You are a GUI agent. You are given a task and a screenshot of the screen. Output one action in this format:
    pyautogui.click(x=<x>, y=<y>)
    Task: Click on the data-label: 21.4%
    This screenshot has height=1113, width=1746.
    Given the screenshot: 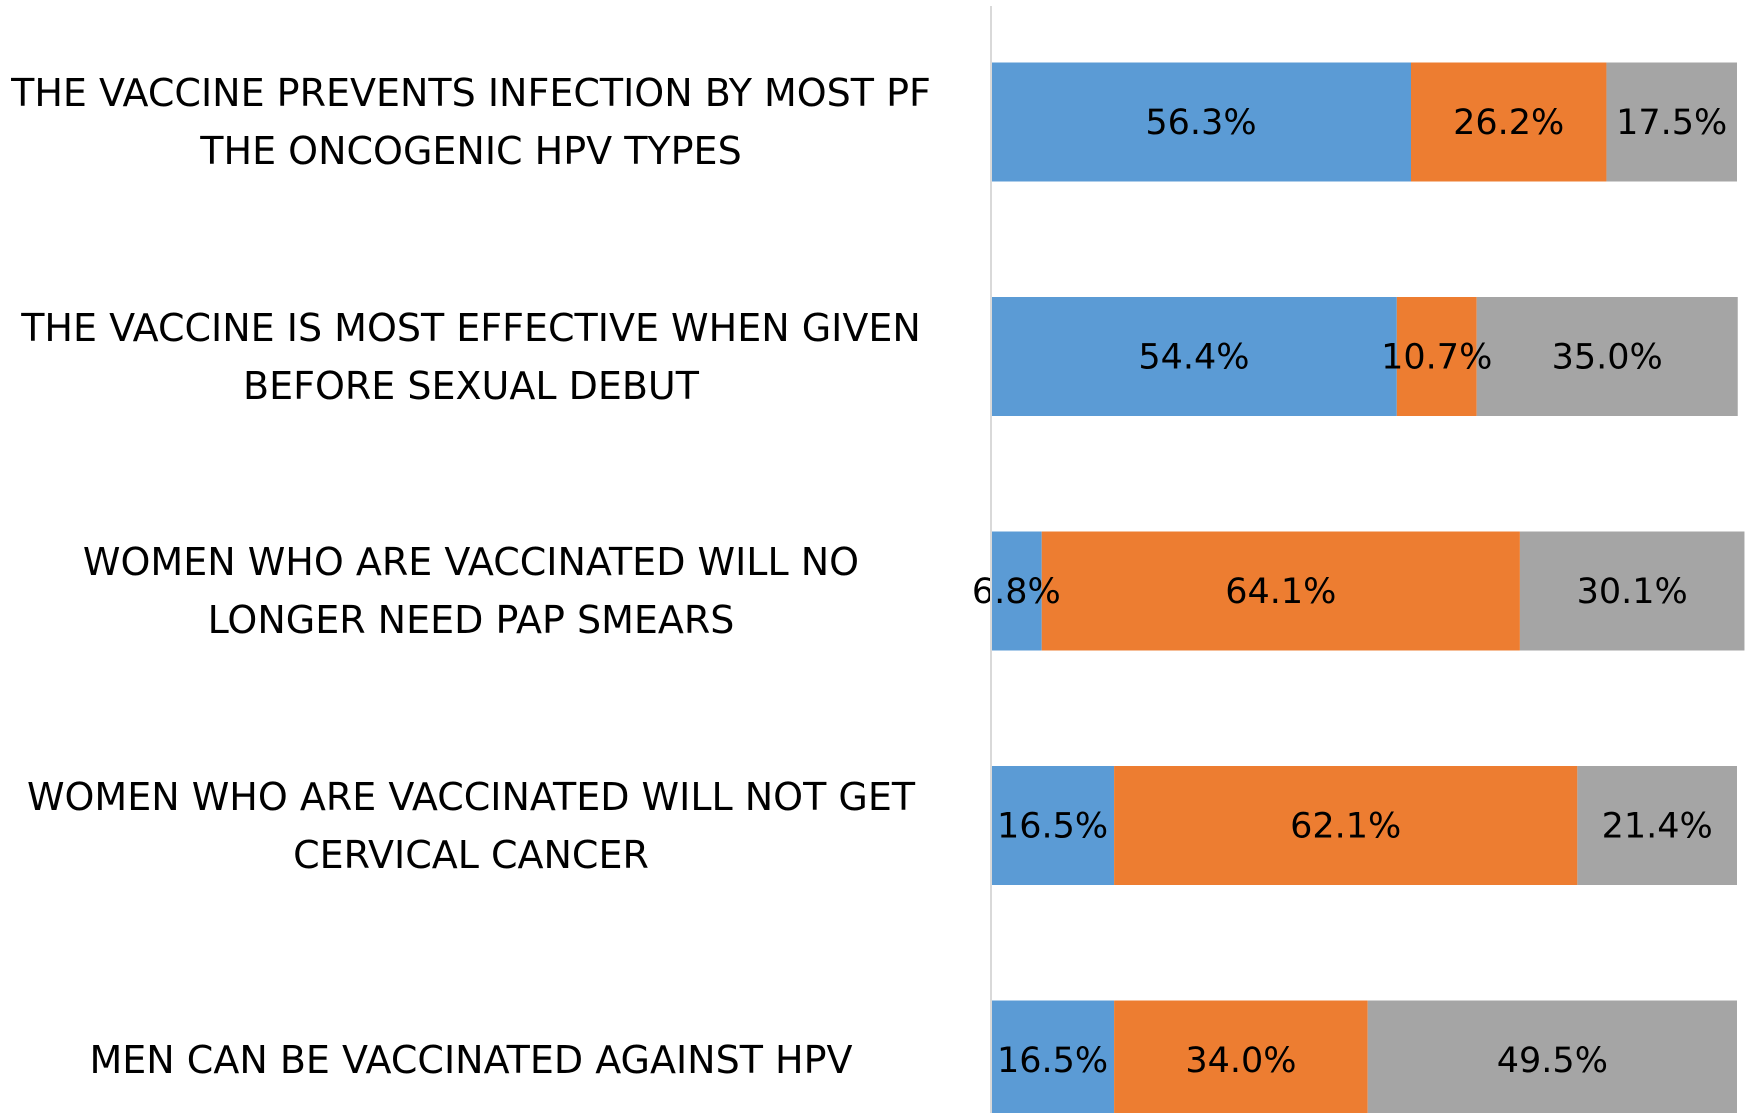 What is the action you would take?
    pyautogui.click(x=1657, y=827)
    